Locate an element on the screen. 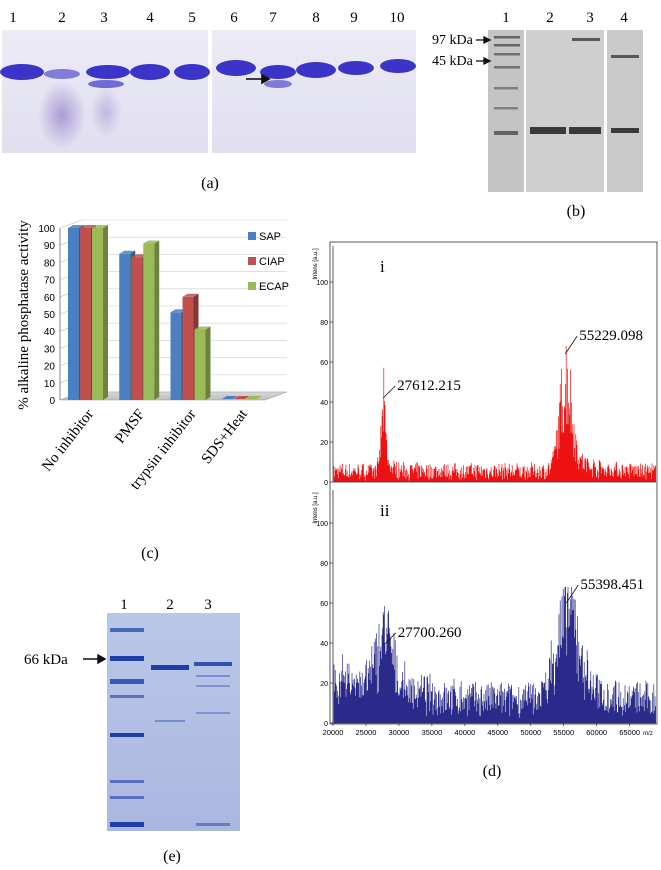  gel-image-e is located at coordinates (173, 722).